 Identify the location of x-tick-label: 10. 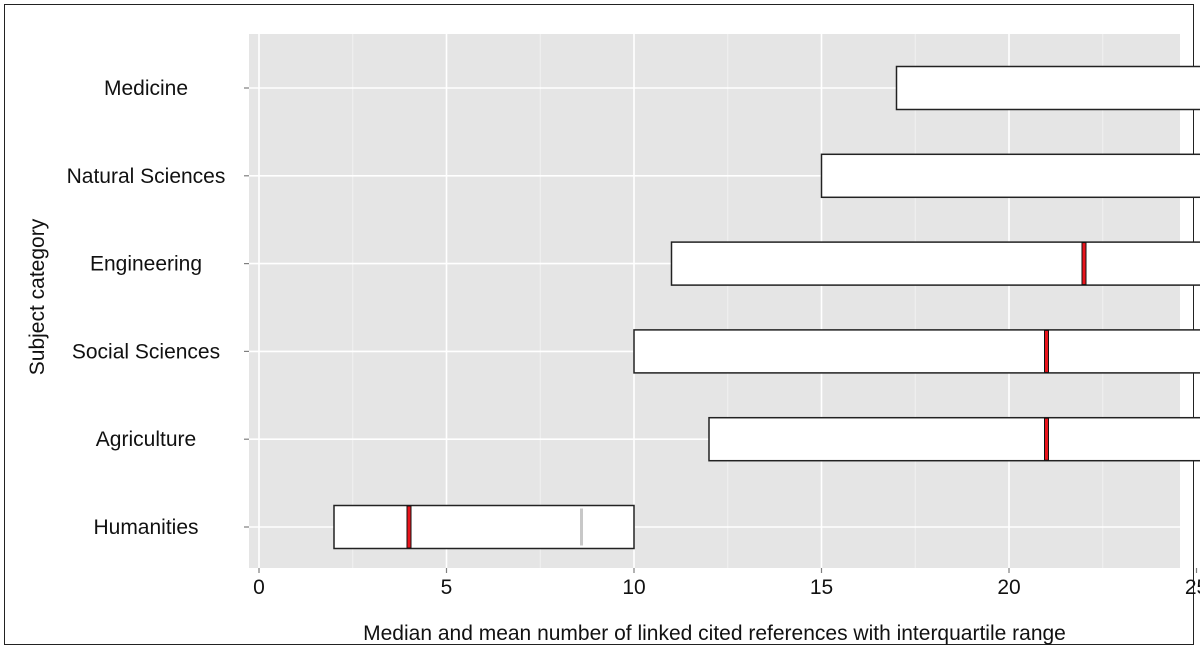
(633, 587).